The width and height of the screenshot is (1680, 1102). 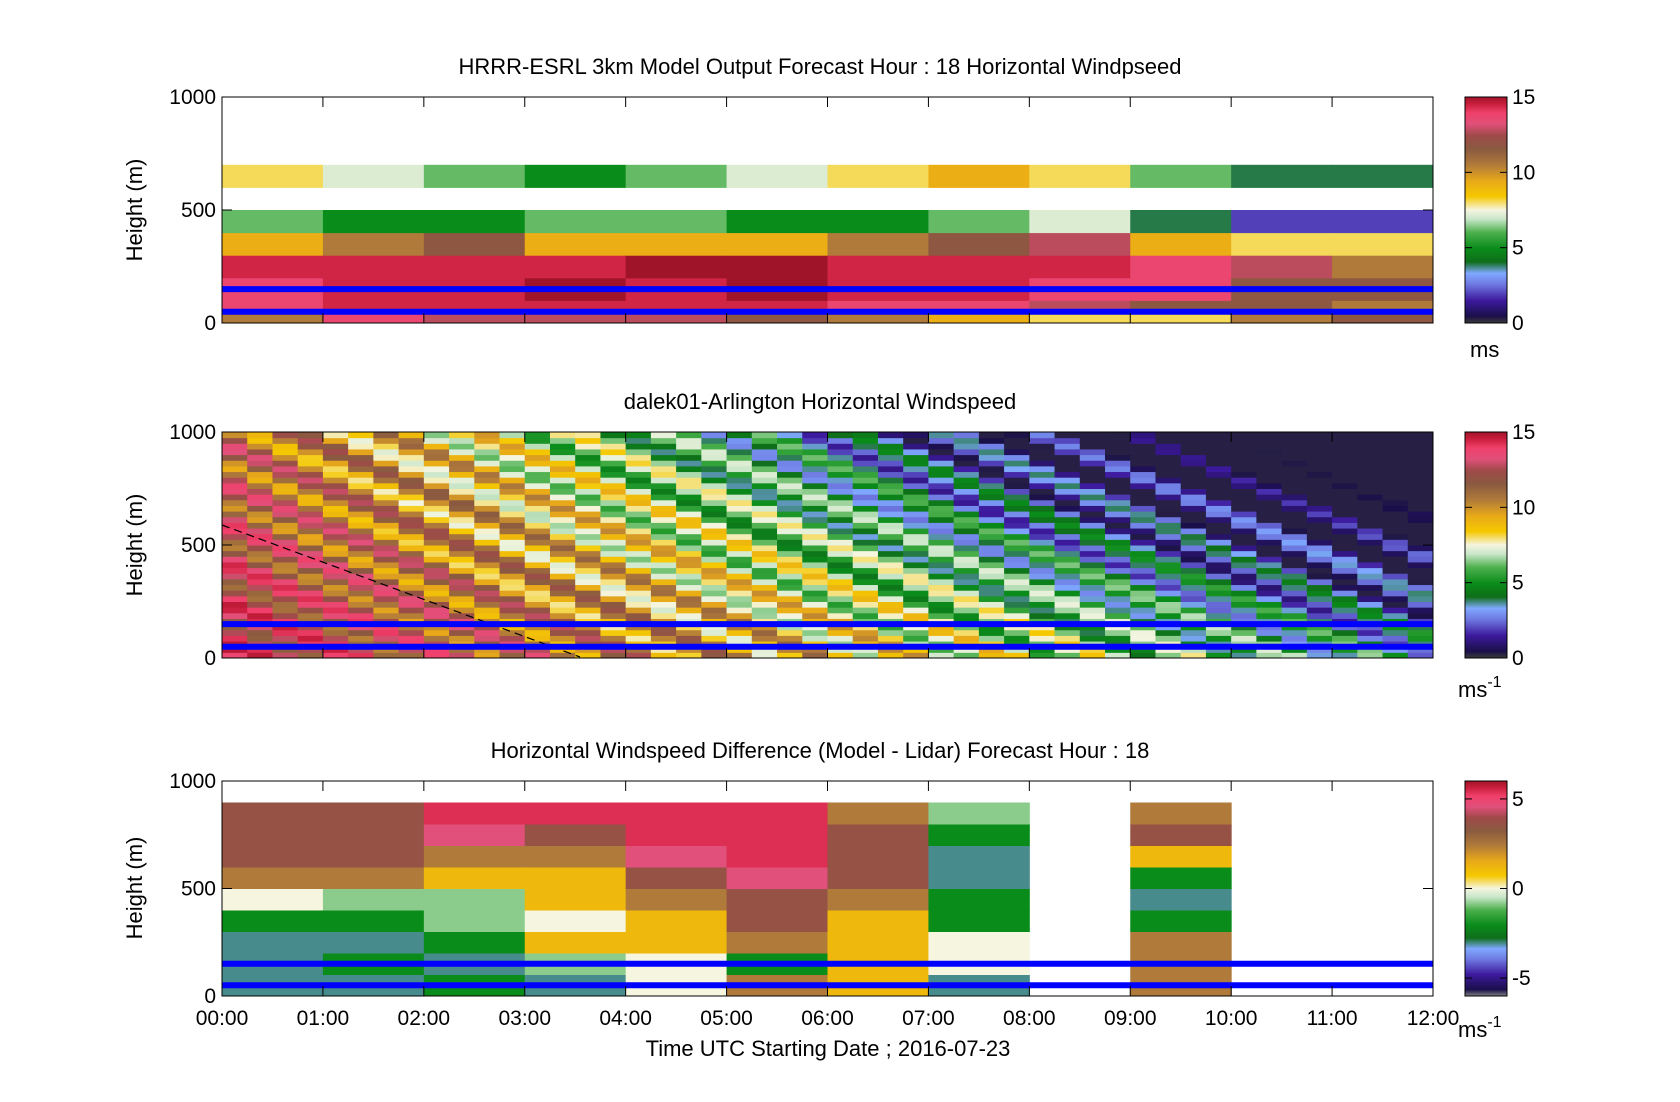 What do you see at coordinates (210, 996) in the screenshot?
I see `y-tick-label: 0` at bounding box center [210, 996].